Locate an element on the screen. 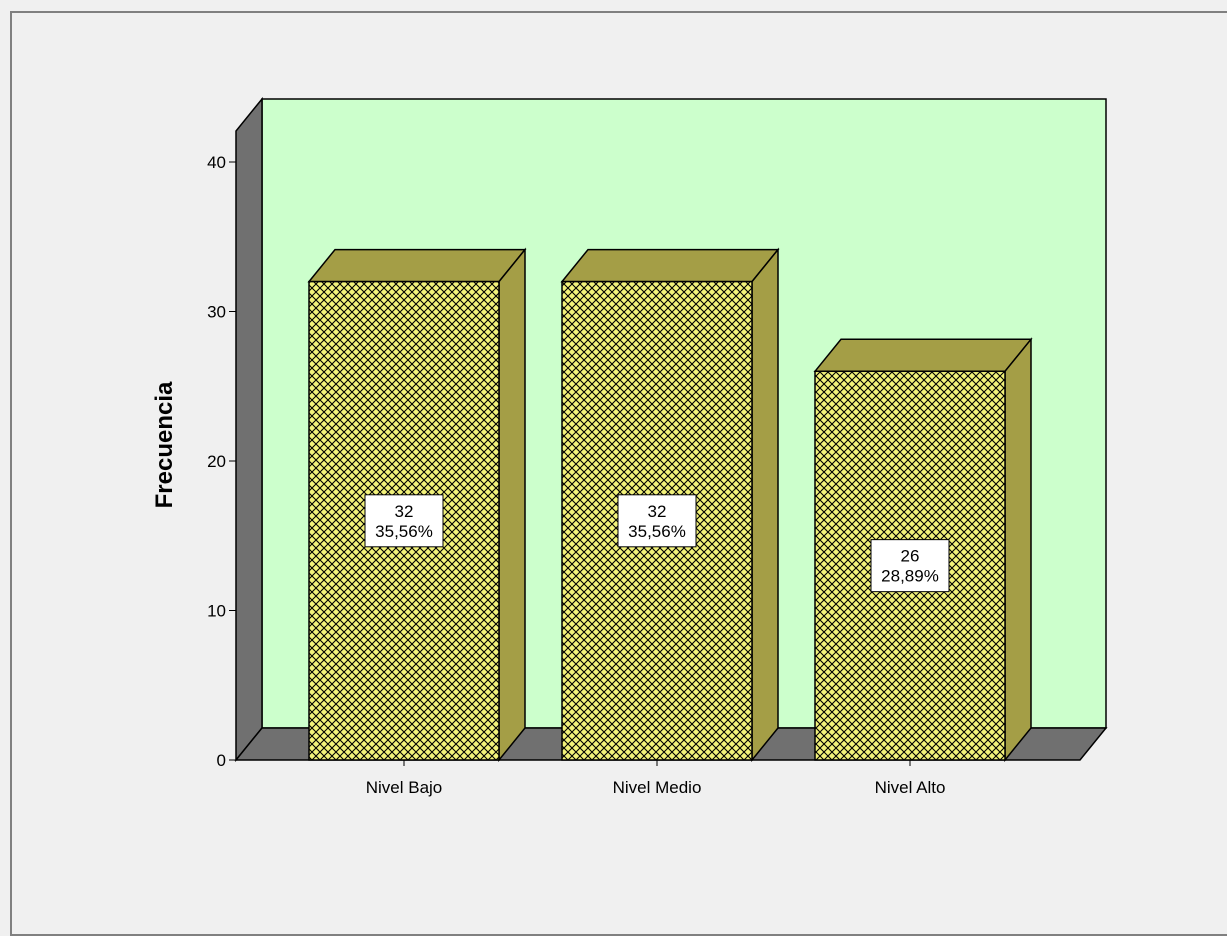  y-axis: 0 10 20 30 40 is located at coordinates (222, 461).